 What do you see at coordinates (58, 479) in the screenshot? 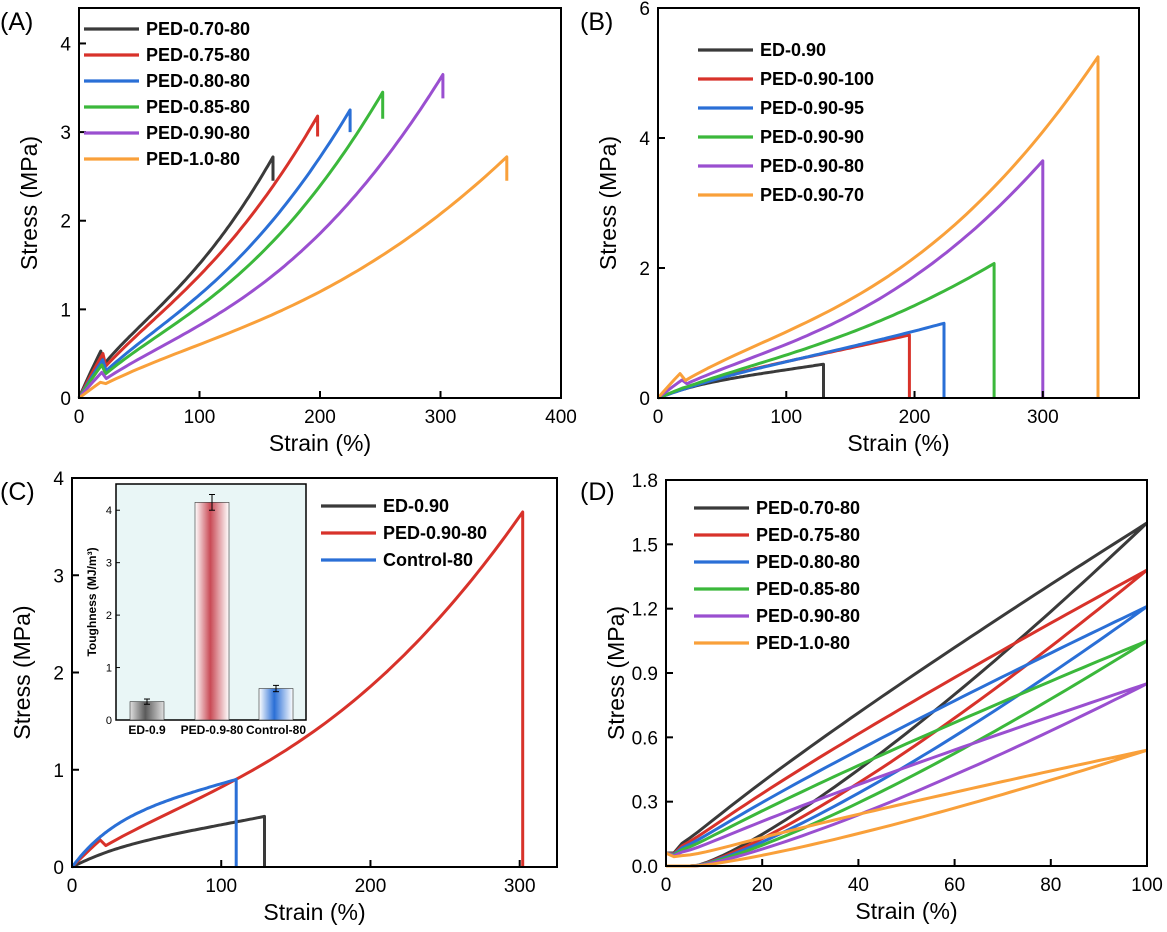
I see `y-tick-label: 4` at bounding box center [58, 479].